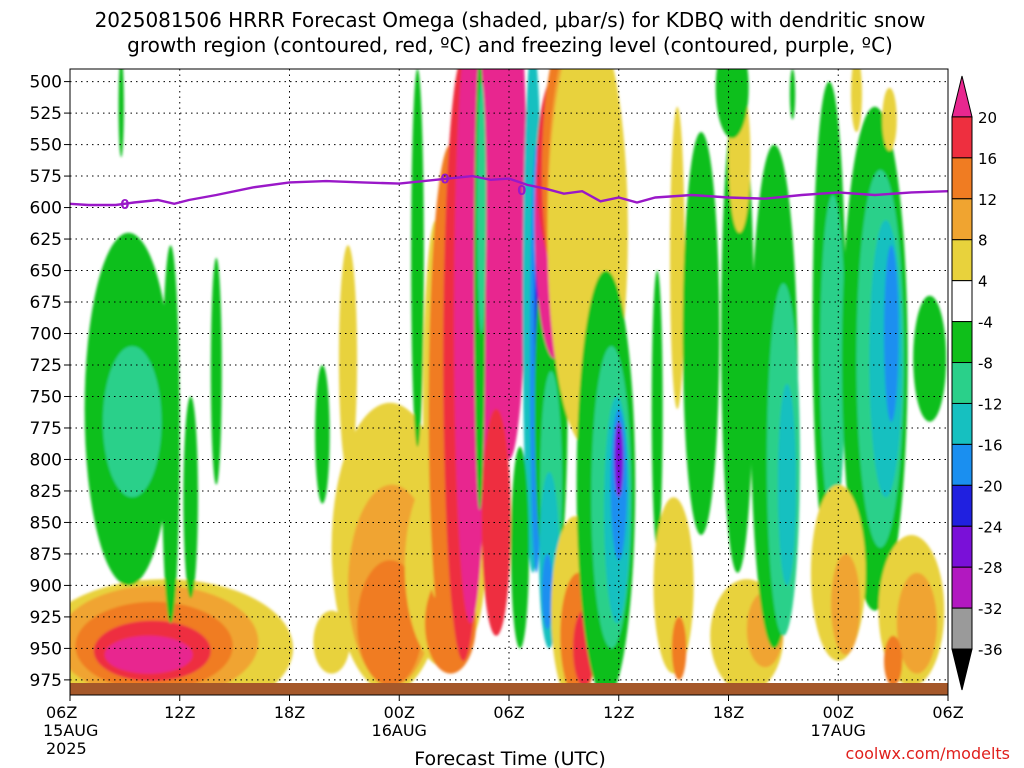 The height and width of the screenshot is (768, 1024). I want to click on y-tick-label-925: 925, so click(46, 618).